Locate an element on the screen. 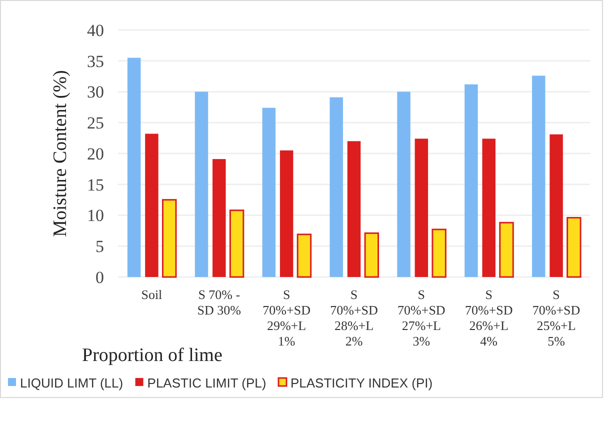  y-tick-label: 20 is located at coordinates (95, 154).